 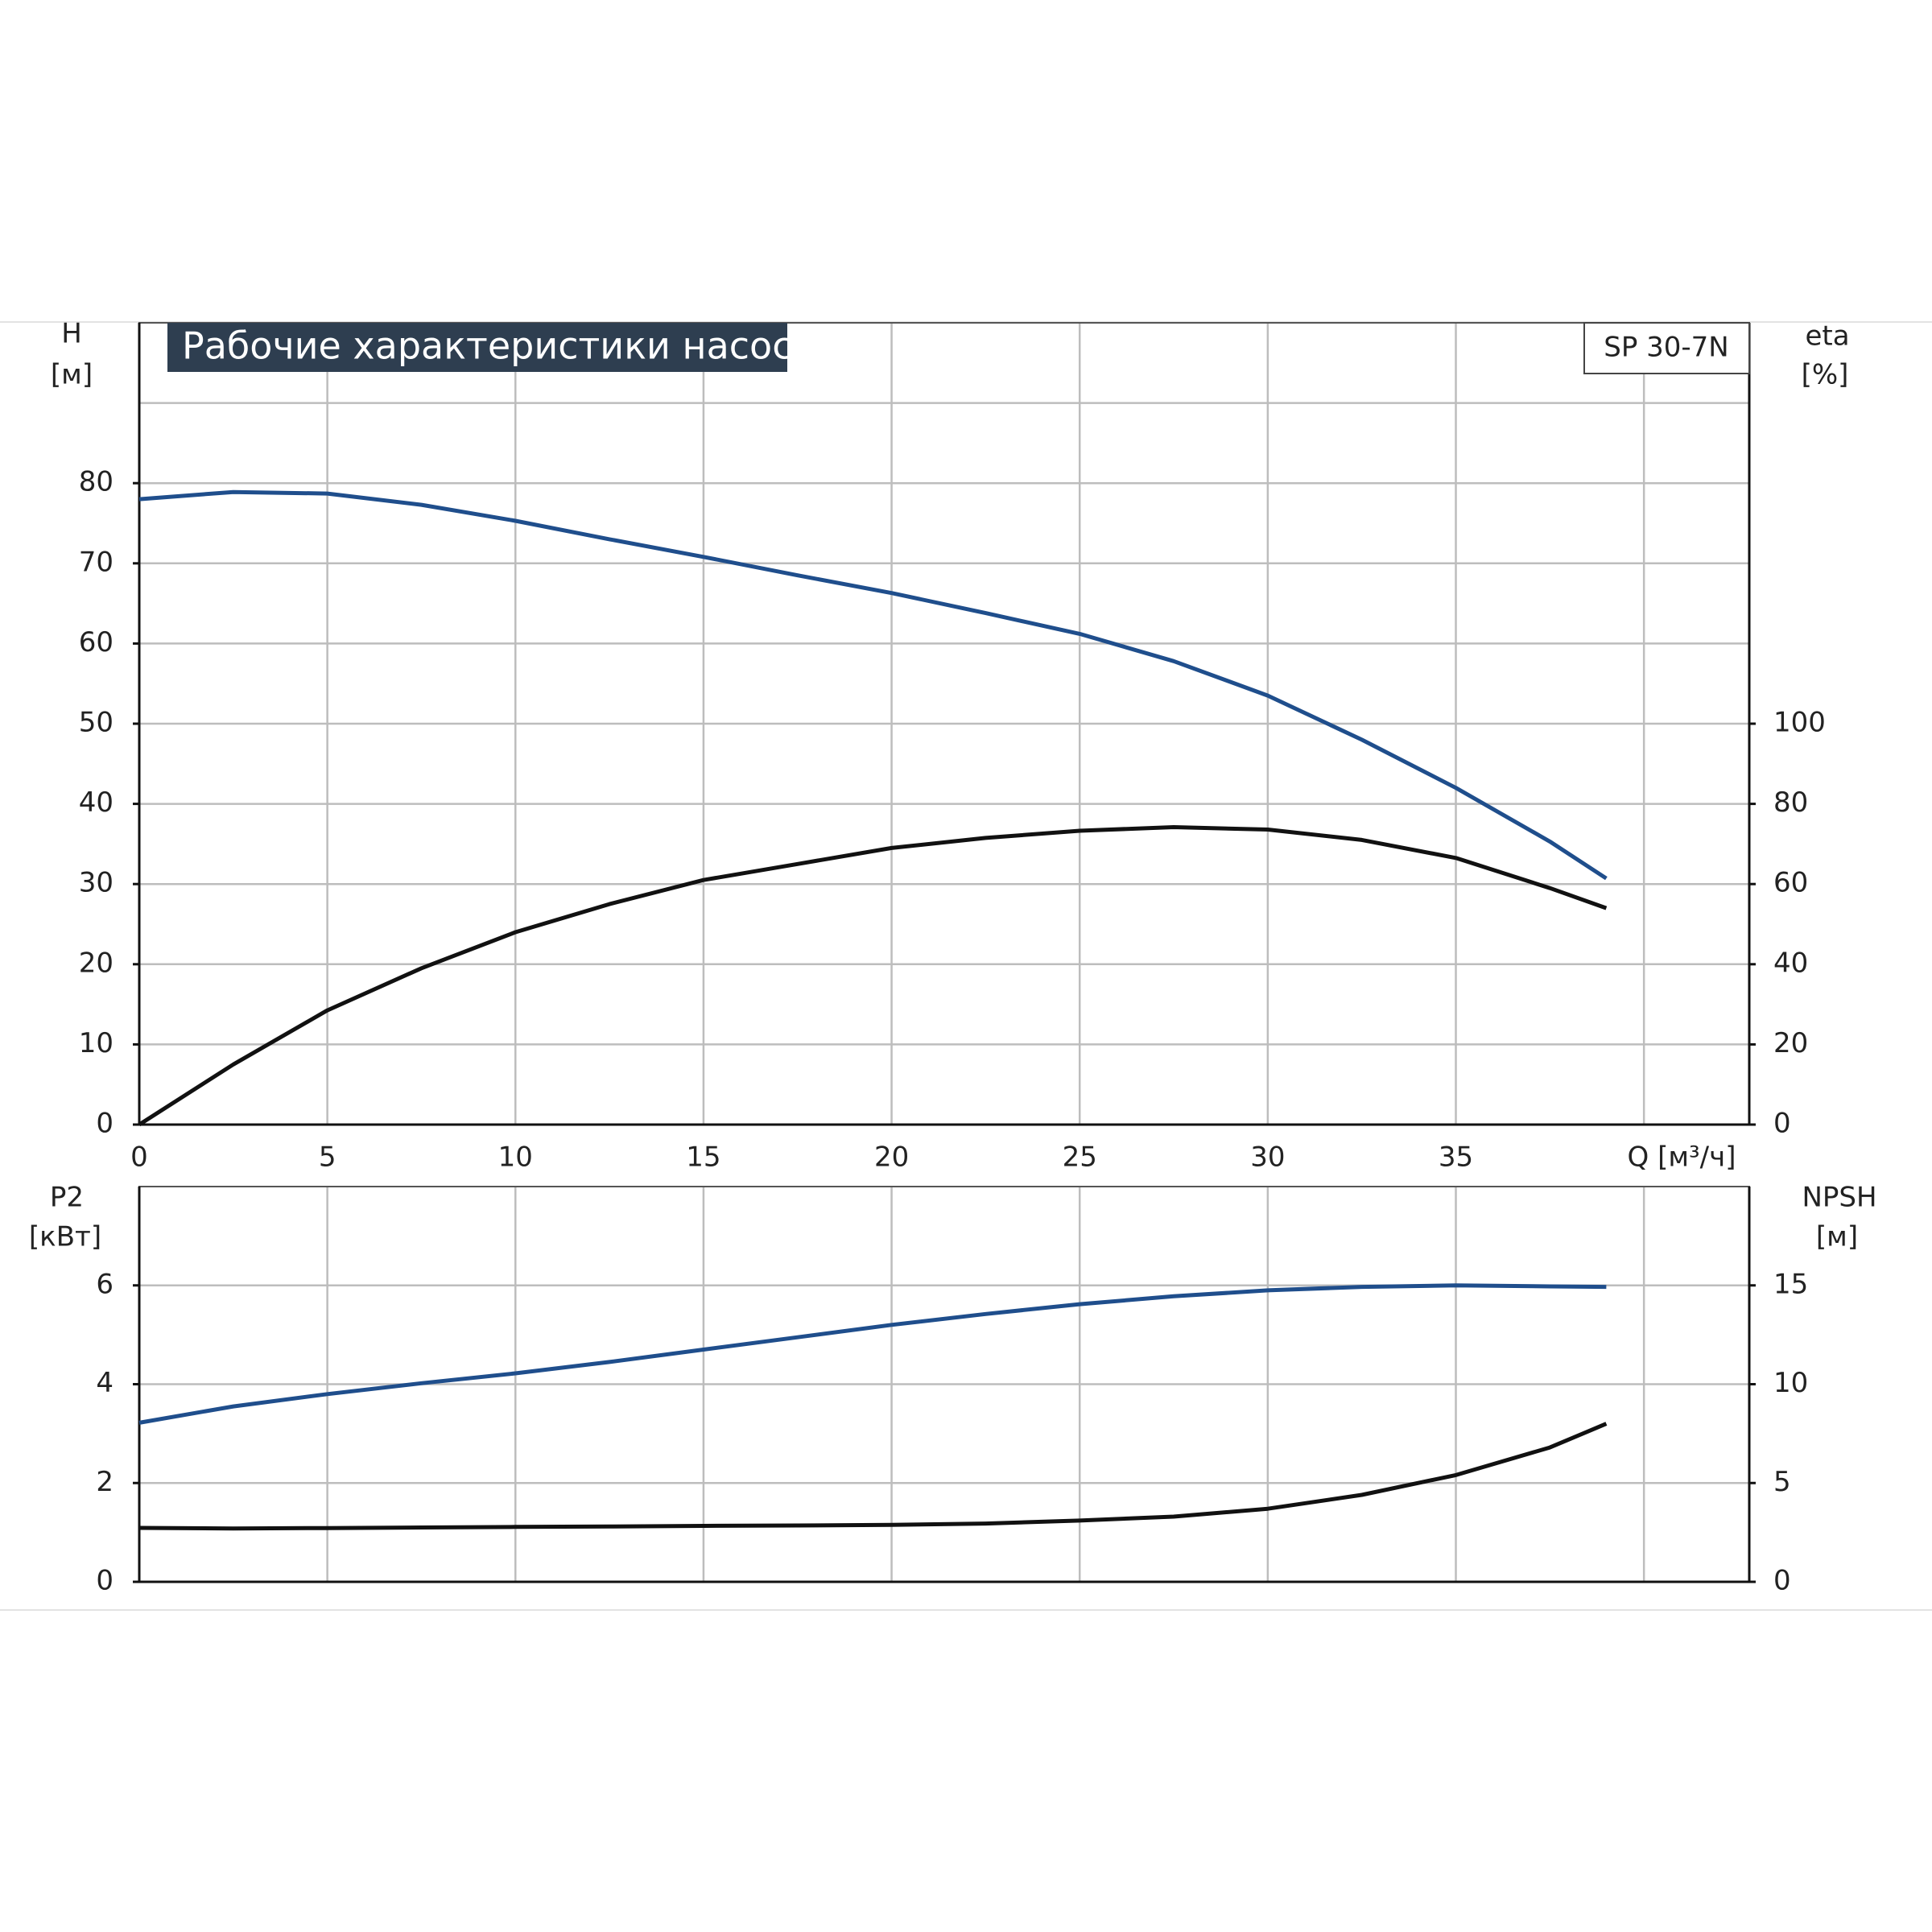 What do you see at coordinates (96, 642) in the screenshot?
I see `y-tick-label: 60` at bounding box center [96, 642].